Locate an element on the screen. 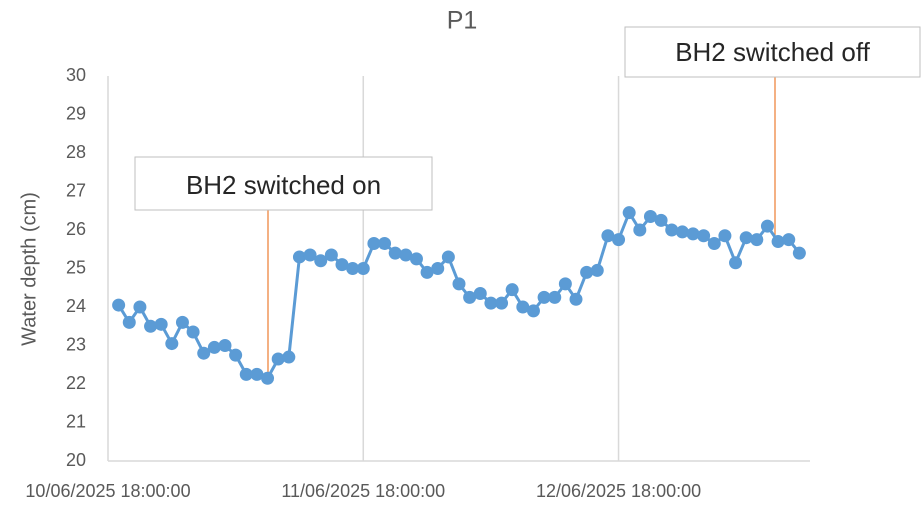 Image resolution: width=924 pixels, height=511 pixels. annotation-text: BH2 switched on is located at coordinates (283, 185).